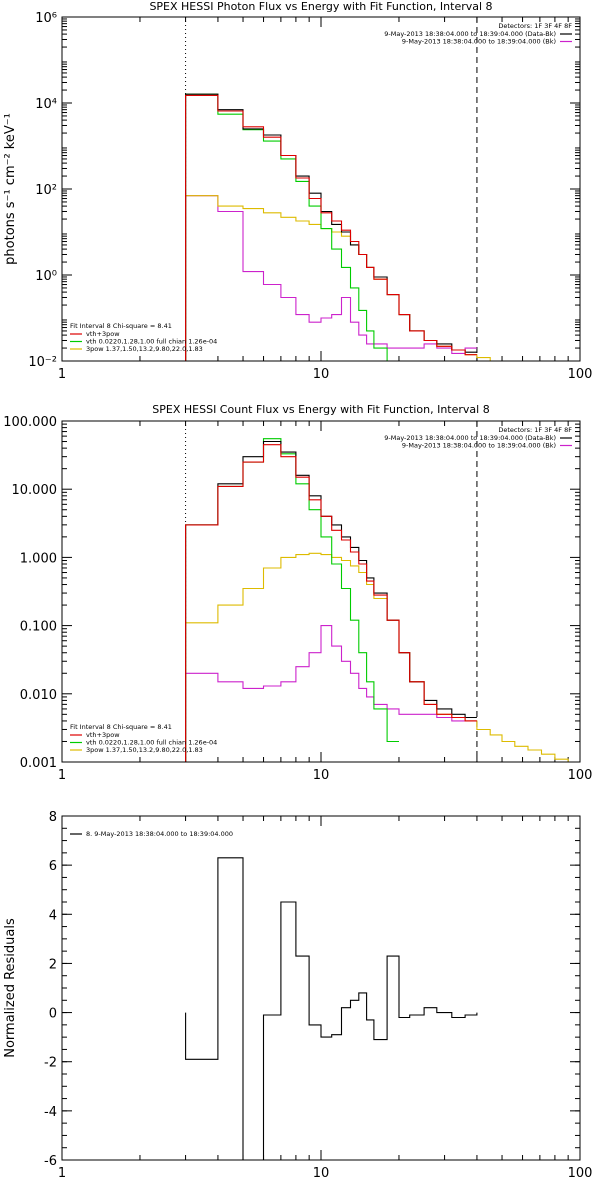 The image size is (600, 1200). I want to click on y-tick-label: -6, so click(50, 1161).